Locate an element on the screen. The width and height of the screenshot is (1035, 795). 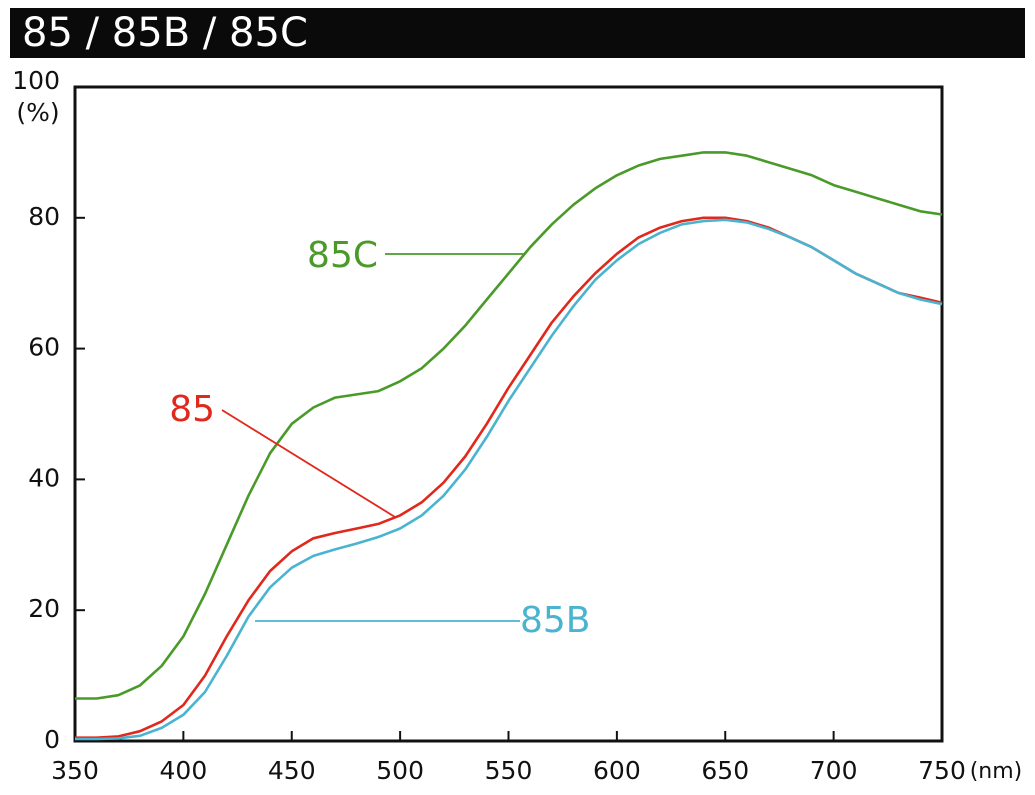
y-tick-label: 40 is located at coordinates (44, 477).